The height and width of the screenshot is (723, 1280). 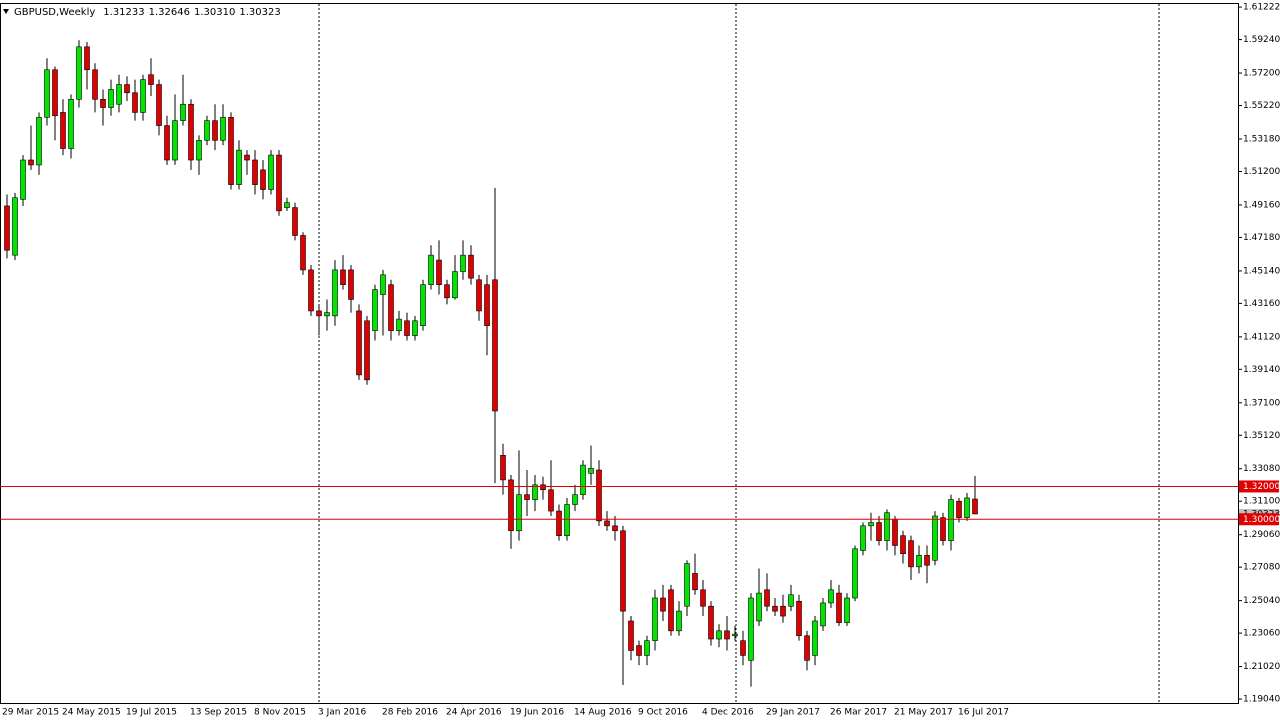 What do you see at coordinates (1261, 370) in the screenshot?
I see `y-tick-label: 1.39140` at bounding box center [1261, 370].